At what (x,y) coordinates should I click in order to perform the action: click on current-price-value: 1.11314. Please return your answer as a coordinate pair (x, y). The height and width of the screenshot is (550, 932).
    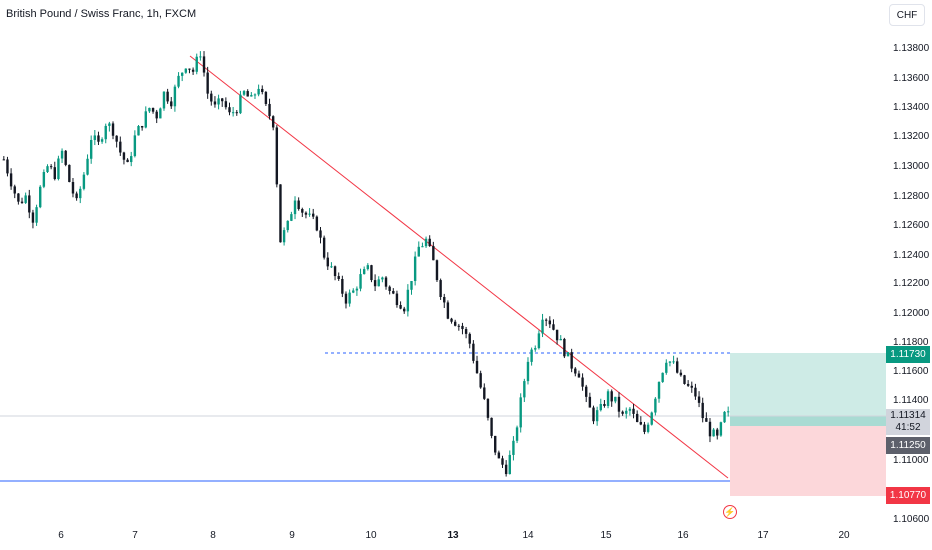
    Looking at the image, I should click on (908, 415).